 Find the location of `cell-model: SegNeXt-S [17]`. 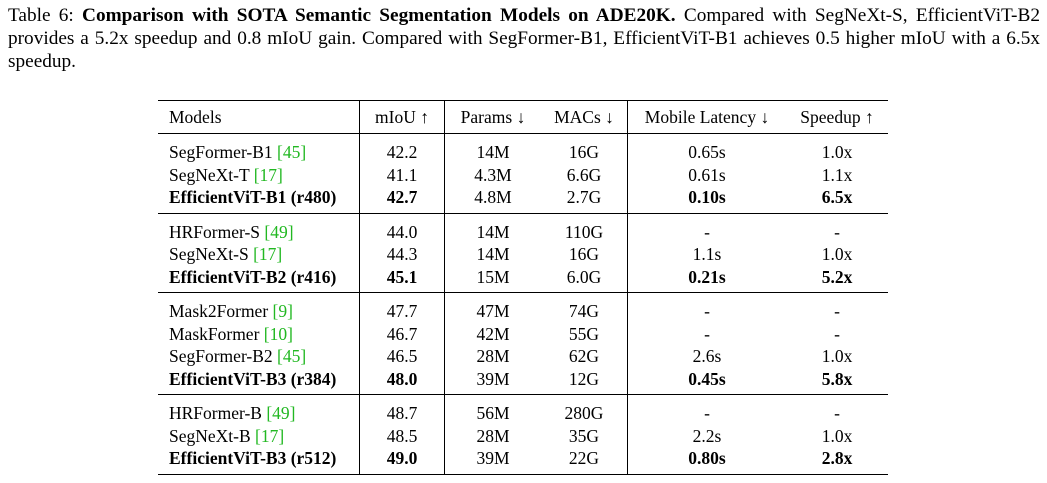

cell-model: SegNeXt-S [17] is located at coordinates (259, 254).